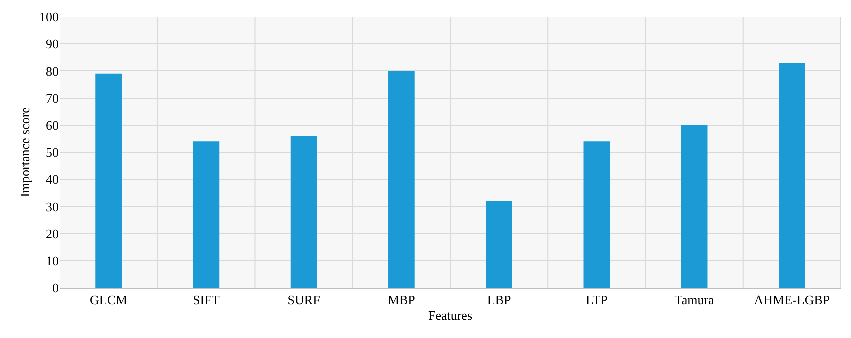 Image resolution: width=851 pixels, height=338 pixels. What do you see at coordinates (24, 152) in the screenshot?
I see `y-axis-title: Importance score` at bounding box center [24, 152].